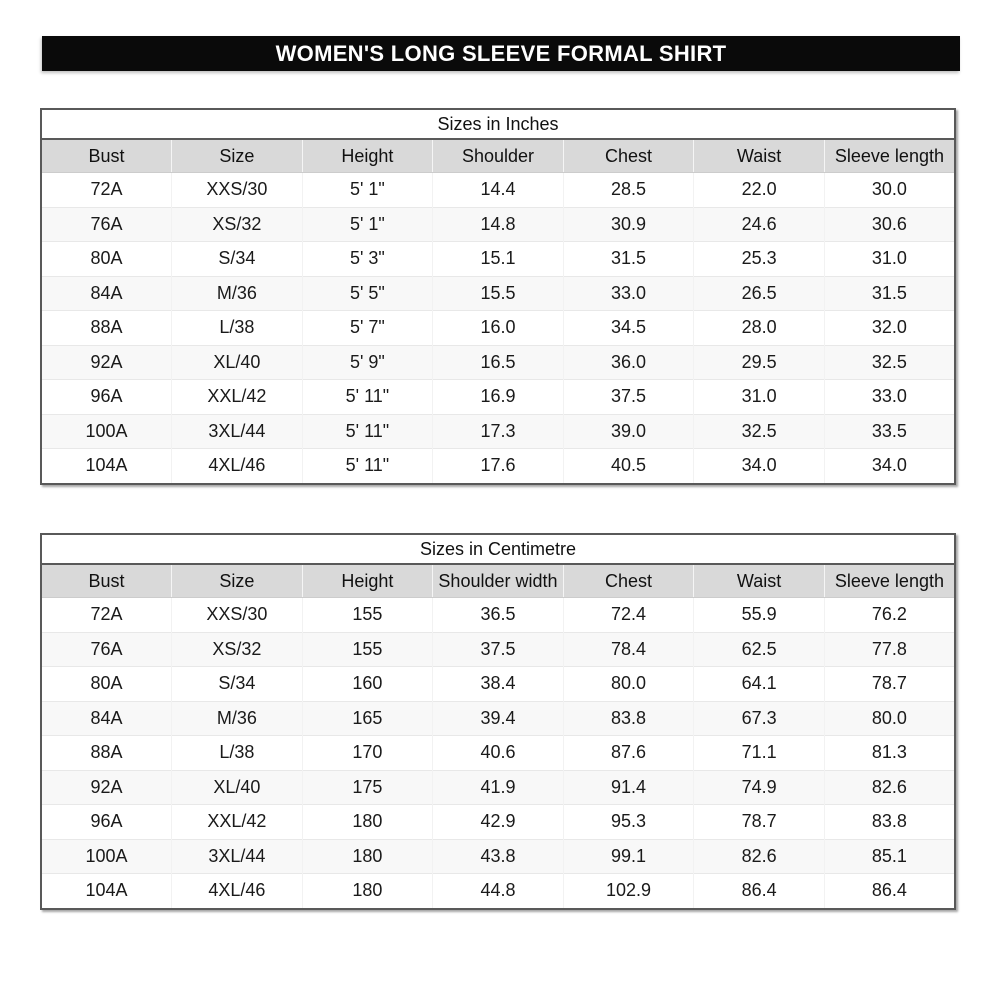 The image size is (1000, 1000). I want to click on table-cell: 5' 9", so click(367, 362).